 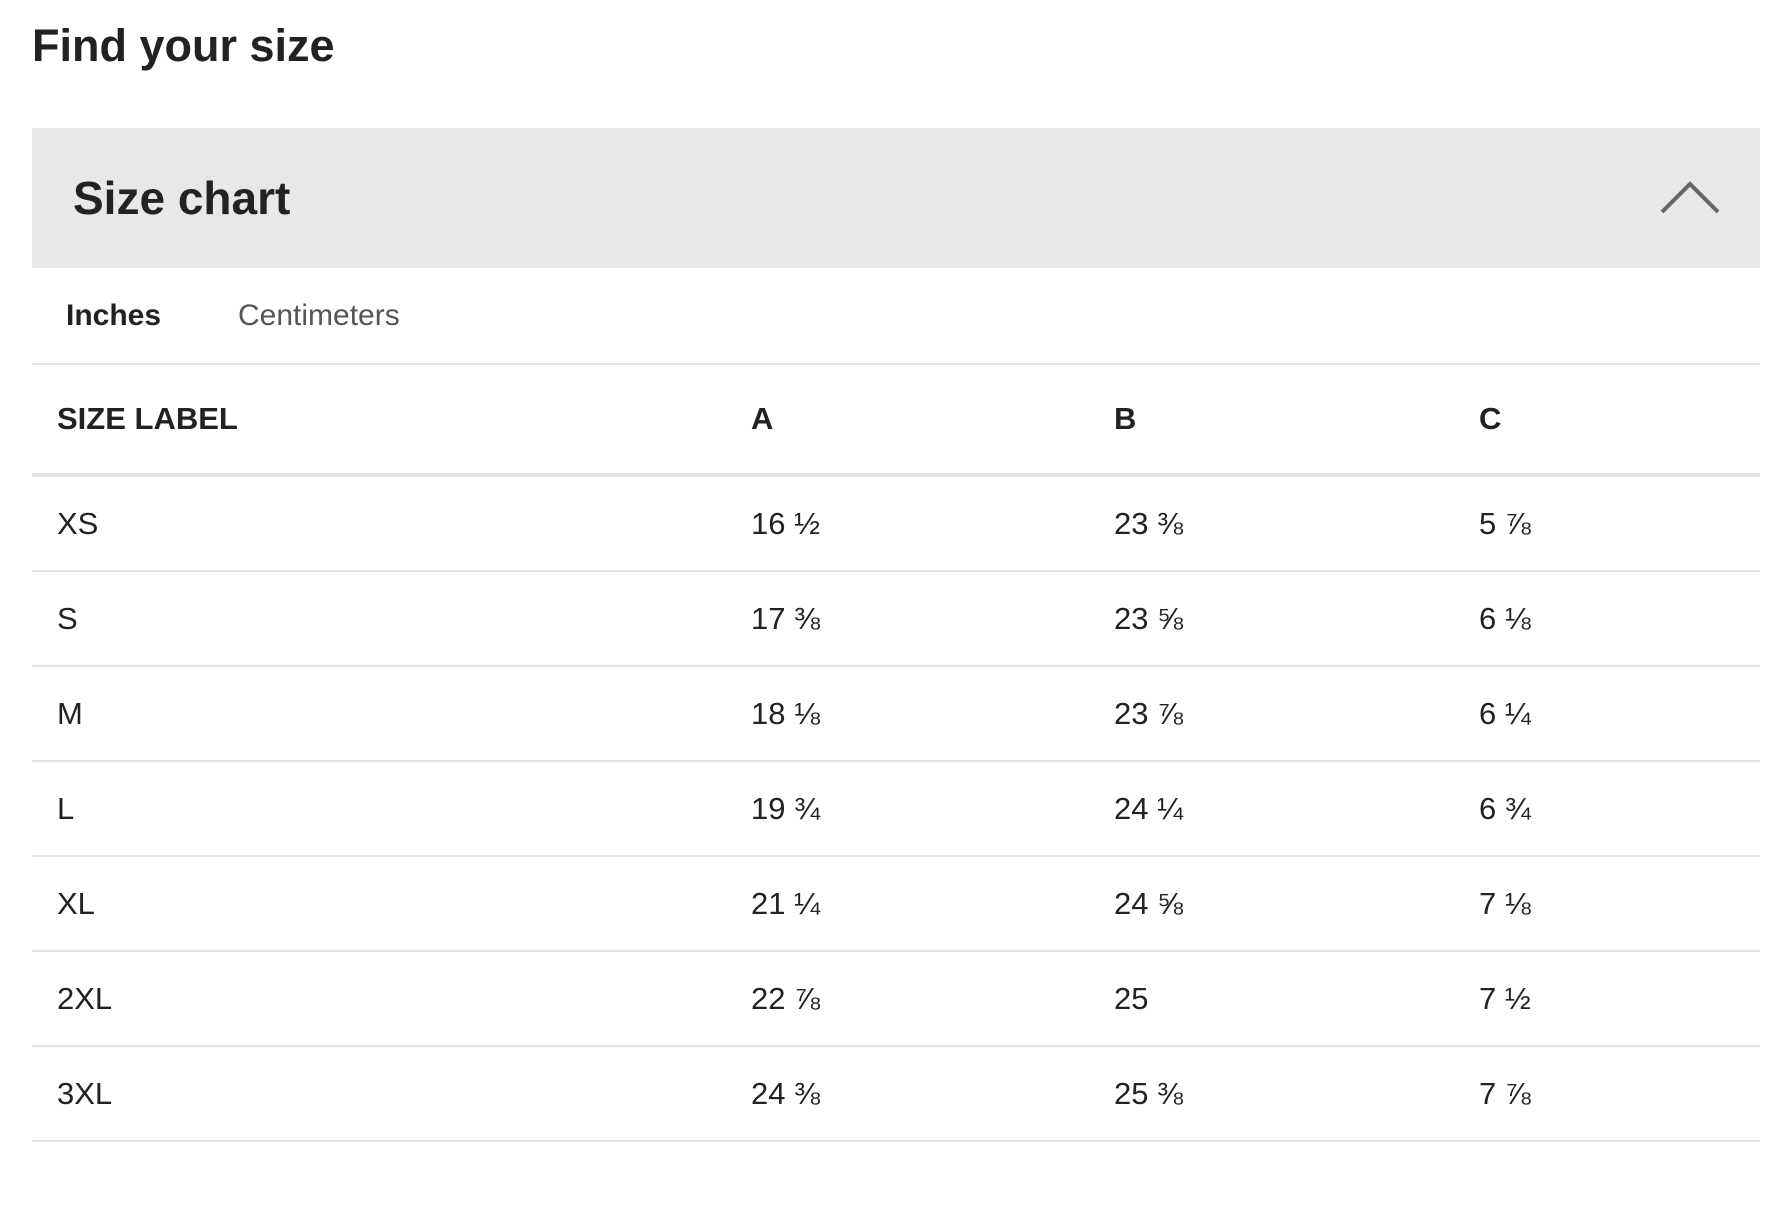 What do you see at coordinates (379, 904) in the screenshot?
I see `table-cell: XL` at bounding box center [379, 904].